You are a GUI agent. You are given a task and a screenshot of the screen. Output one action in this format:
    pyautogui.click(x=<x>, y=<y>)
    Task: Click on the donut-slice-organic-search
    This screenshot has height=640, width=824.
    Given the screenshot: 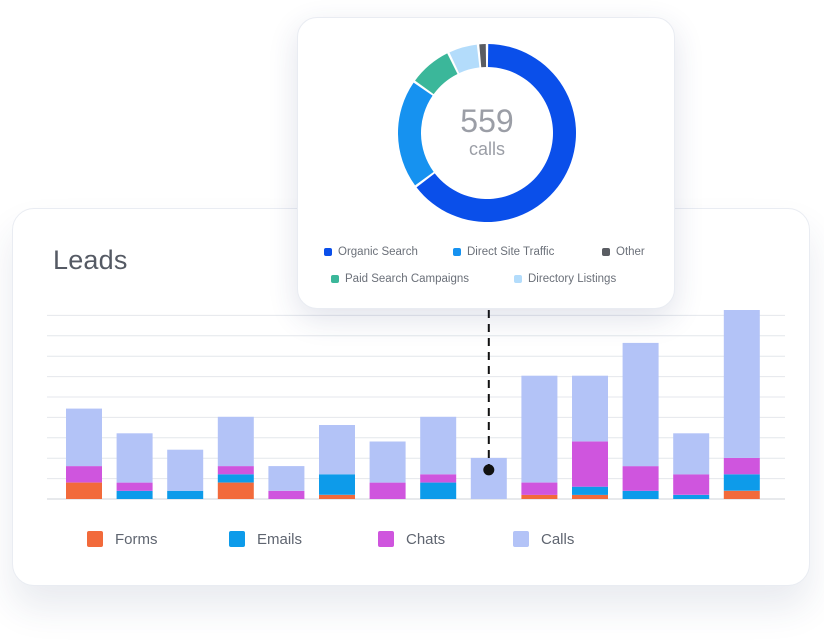 What is the action you would take?
    pyautogui.click(x=496, y=133)
    